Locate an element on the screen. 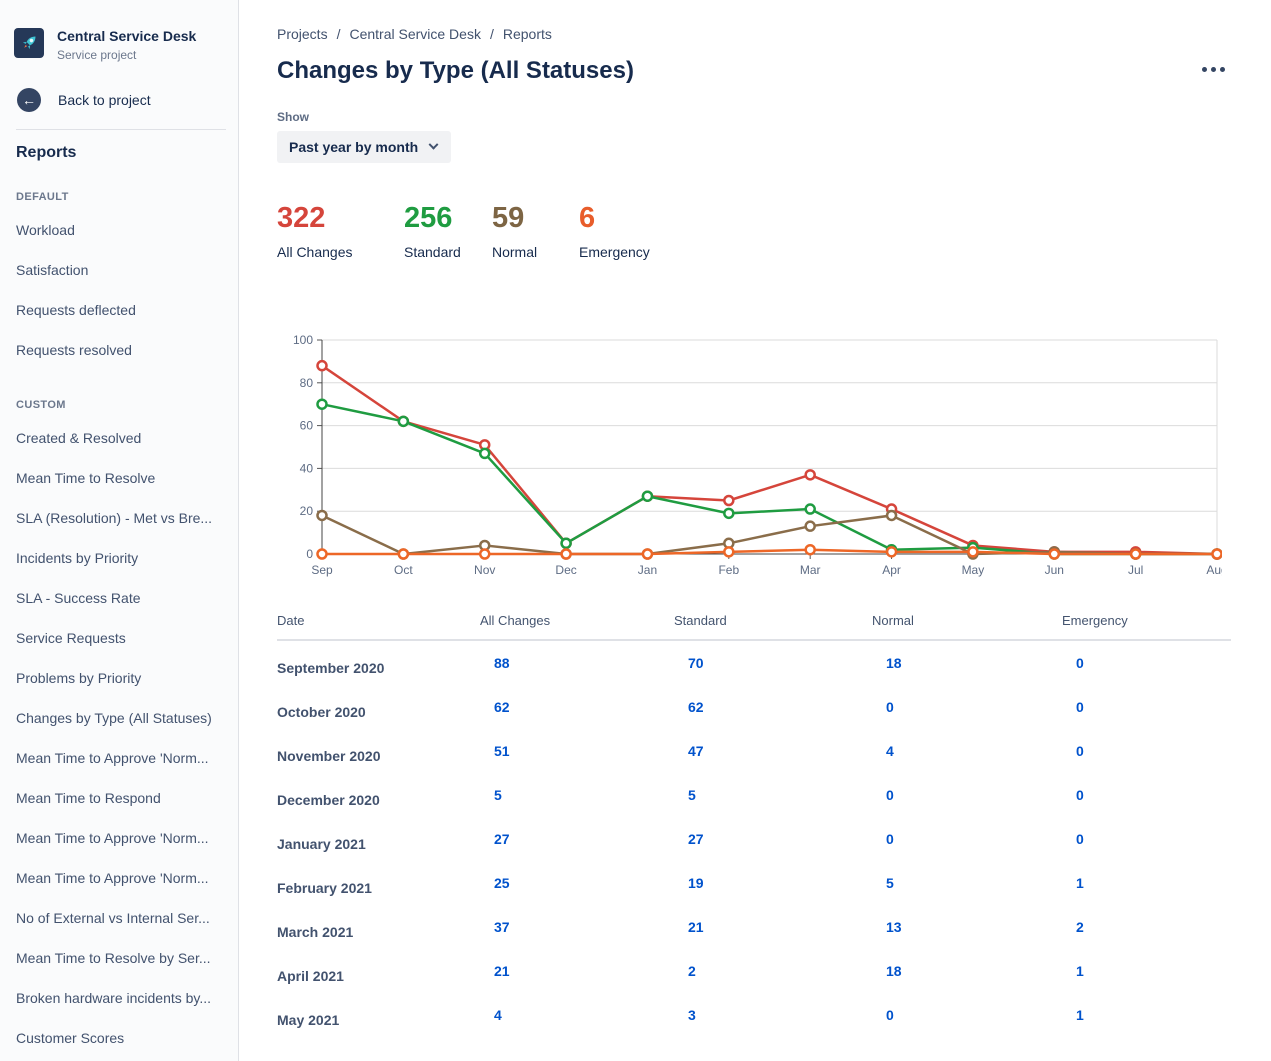 The height and width of the screenshot is (1061, 1271). sidebar-item-created-resolved: Created & Resolved is located at coordinates (79, 438).